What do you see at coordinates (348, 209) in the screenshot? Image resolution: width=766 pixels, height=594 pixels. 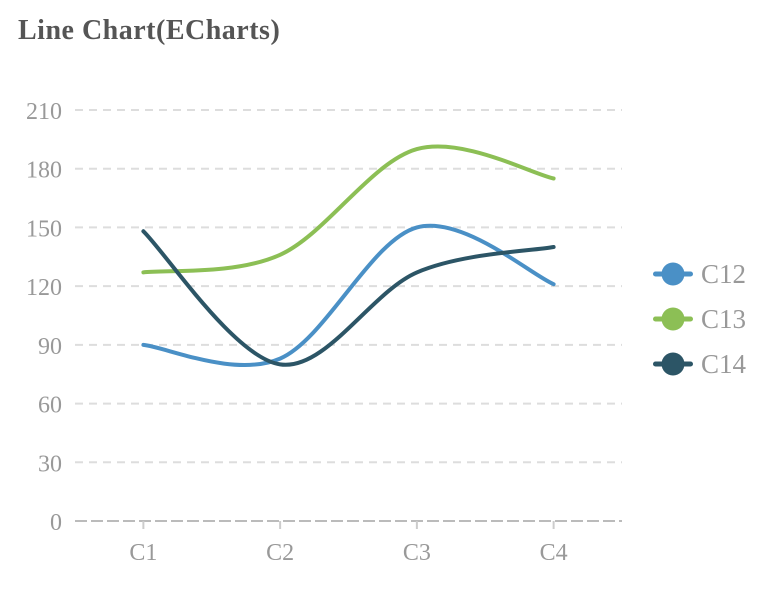 I see `series-line-c13` at bounding box center [348, 209].